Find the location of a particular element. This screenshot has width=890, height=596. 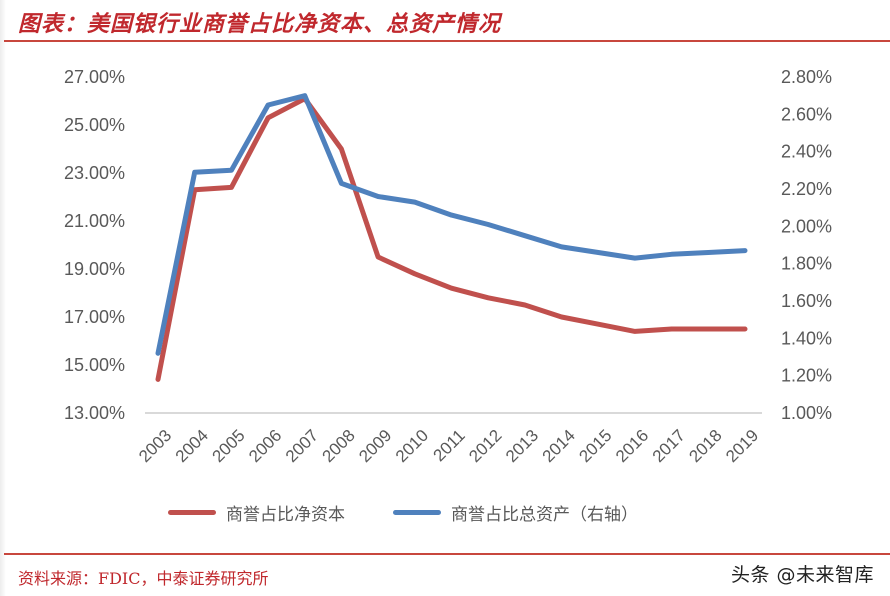

legend: 商誉占比净资本 商誉占比总资产（右轴） is located at coordinates (427, 512).